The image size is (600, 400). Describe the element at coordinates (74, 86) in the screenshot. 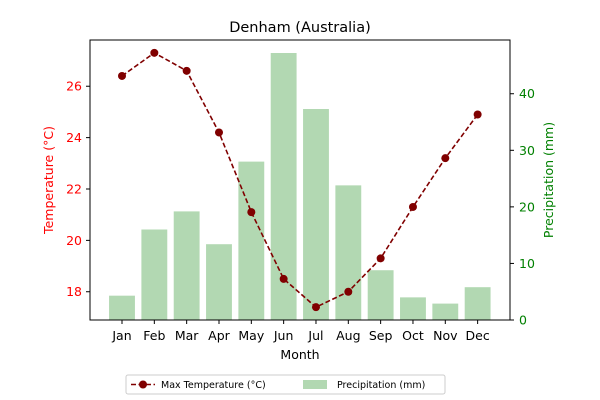

I see `left-y-tick-label-26: 26` at that location.